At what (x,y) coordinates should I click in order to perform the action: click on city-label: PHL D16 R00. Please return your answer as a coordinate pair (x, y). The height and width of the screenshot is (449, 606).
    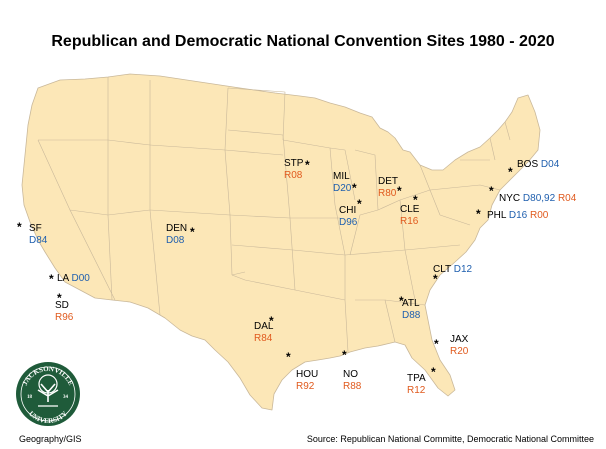
    Looking at the image, I should click on (517, 216).